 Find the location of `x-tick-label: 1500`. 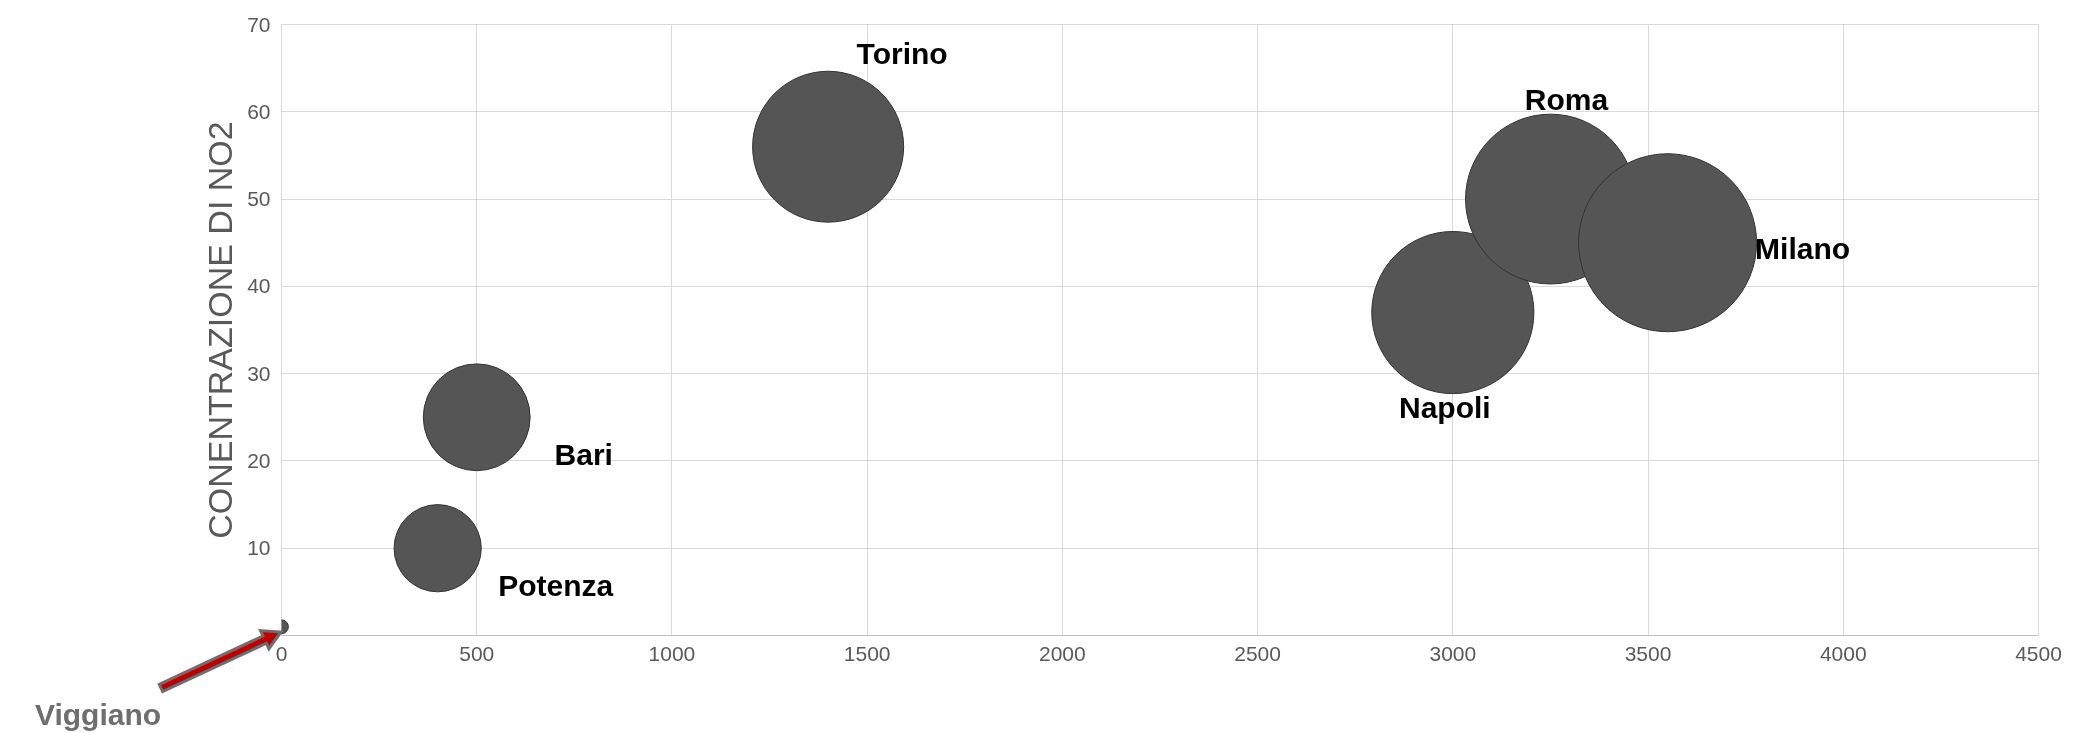

x-tick-label: 1500 is located at coordinates (867, 653).